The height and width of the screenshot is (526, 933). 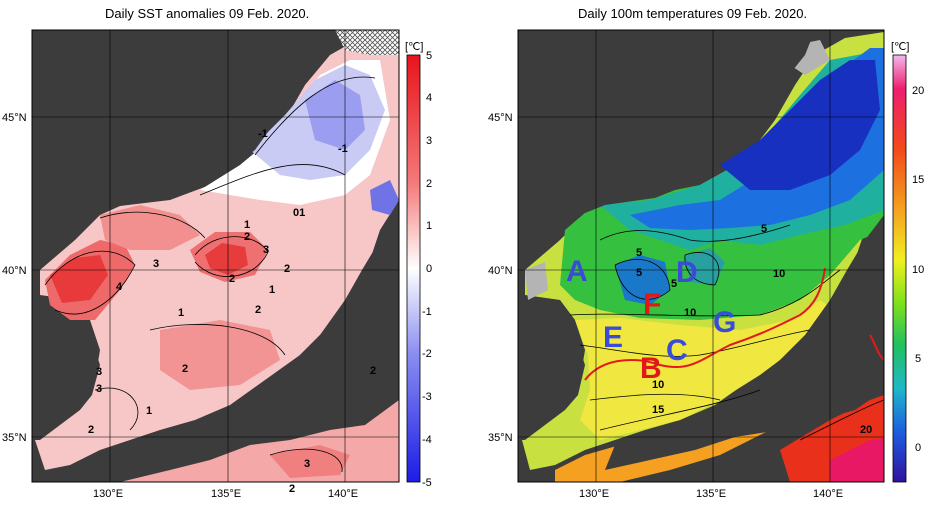 I want to click on anomaly-colorbar: [℃] 5 4 3 2 1 0 -1 -2 -3 -4 -5, so click(x=418, y=265).